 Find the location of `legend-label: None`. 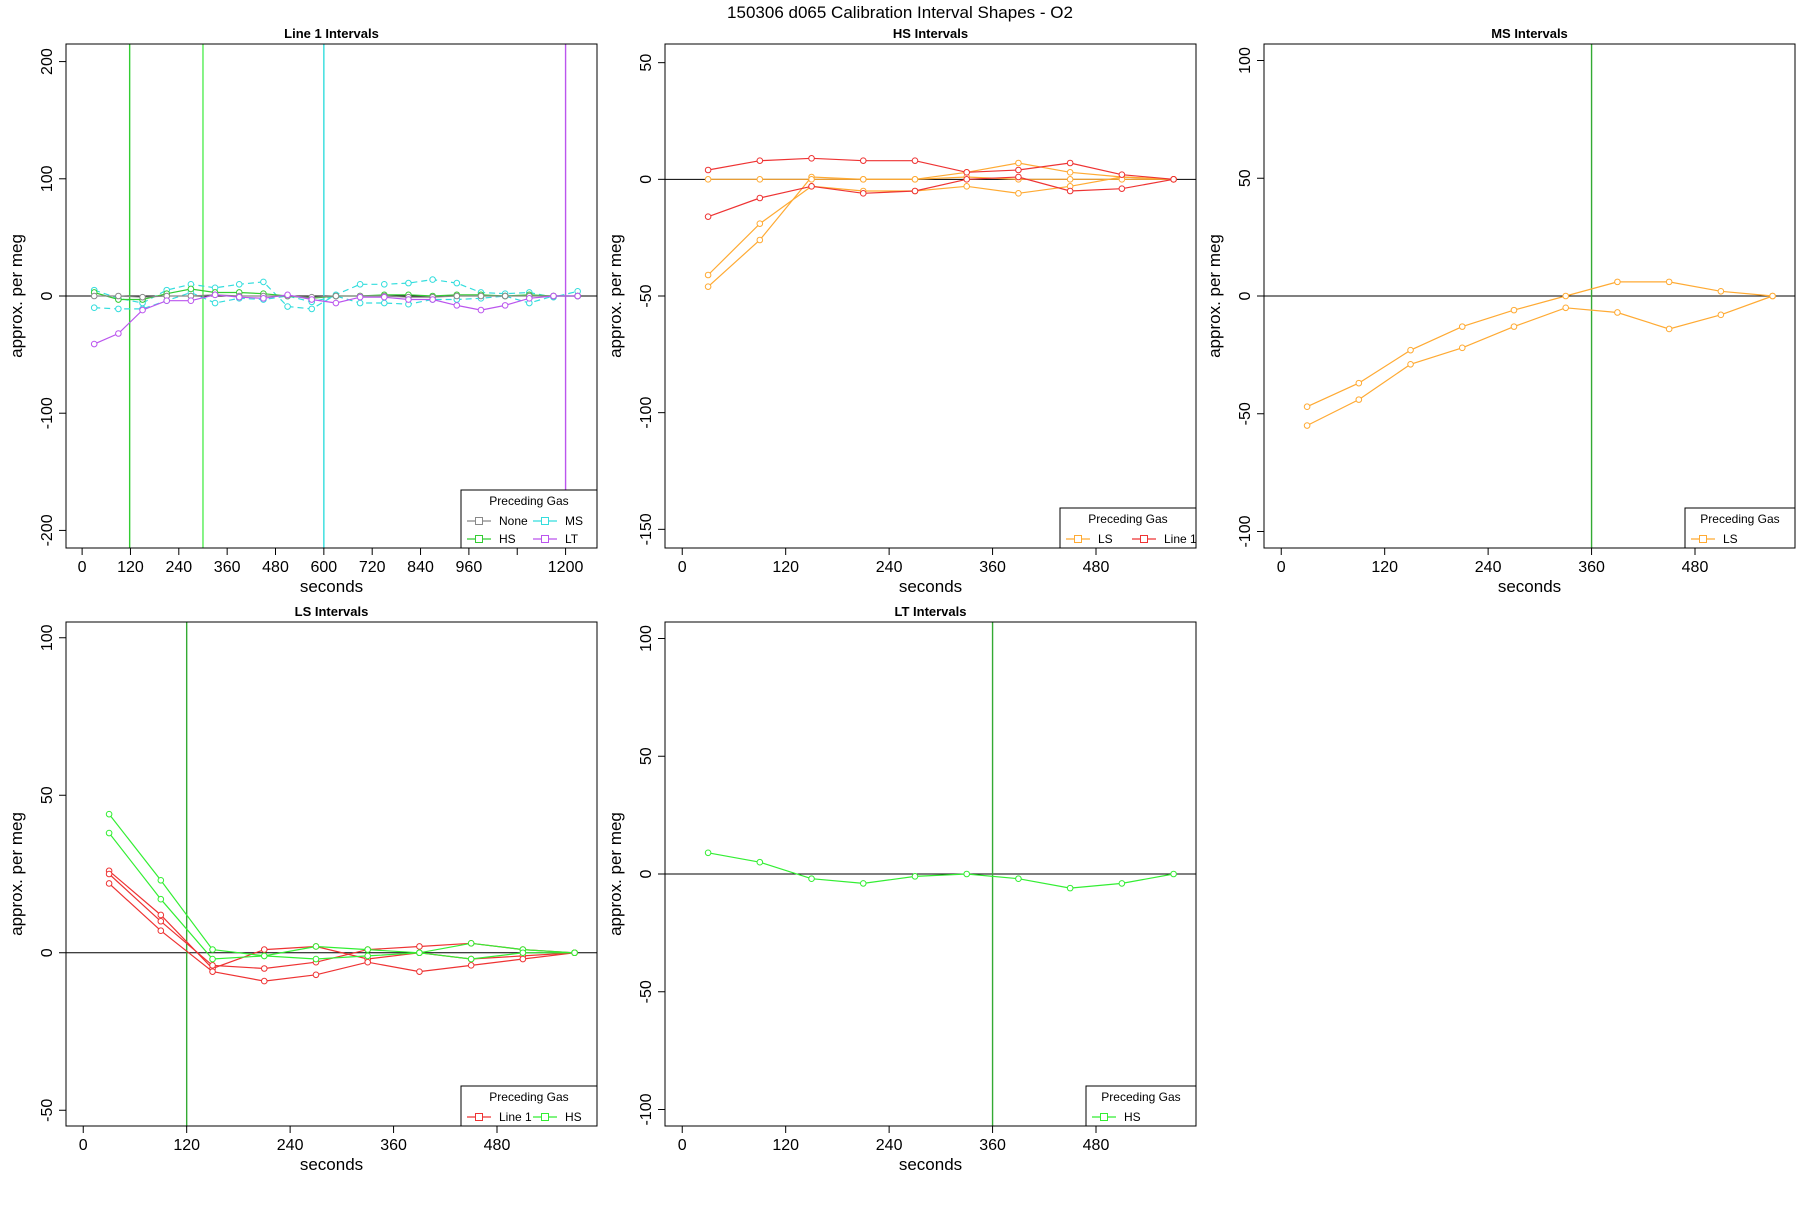

legend-label: None is located at coordinates (513, 521).